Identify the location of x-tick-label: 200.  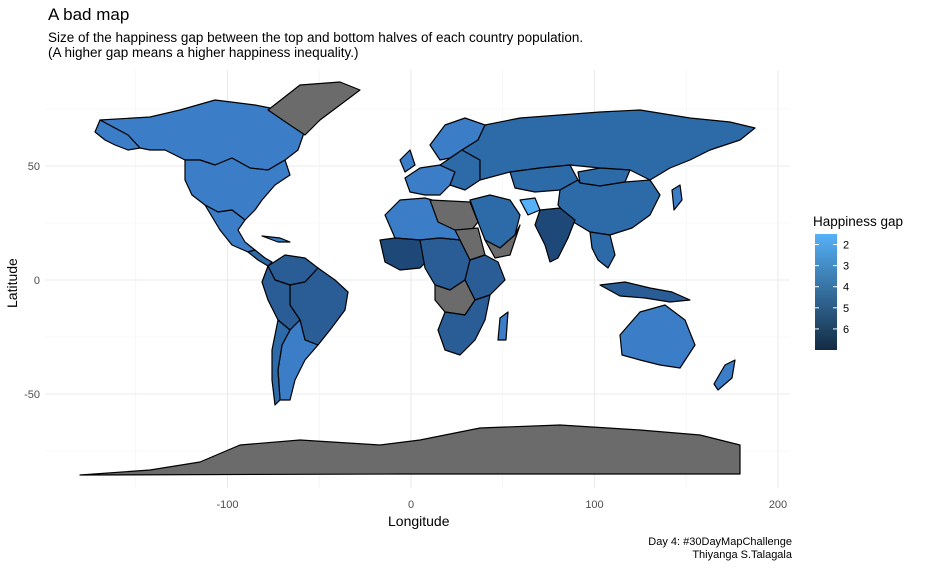
(778, 505).